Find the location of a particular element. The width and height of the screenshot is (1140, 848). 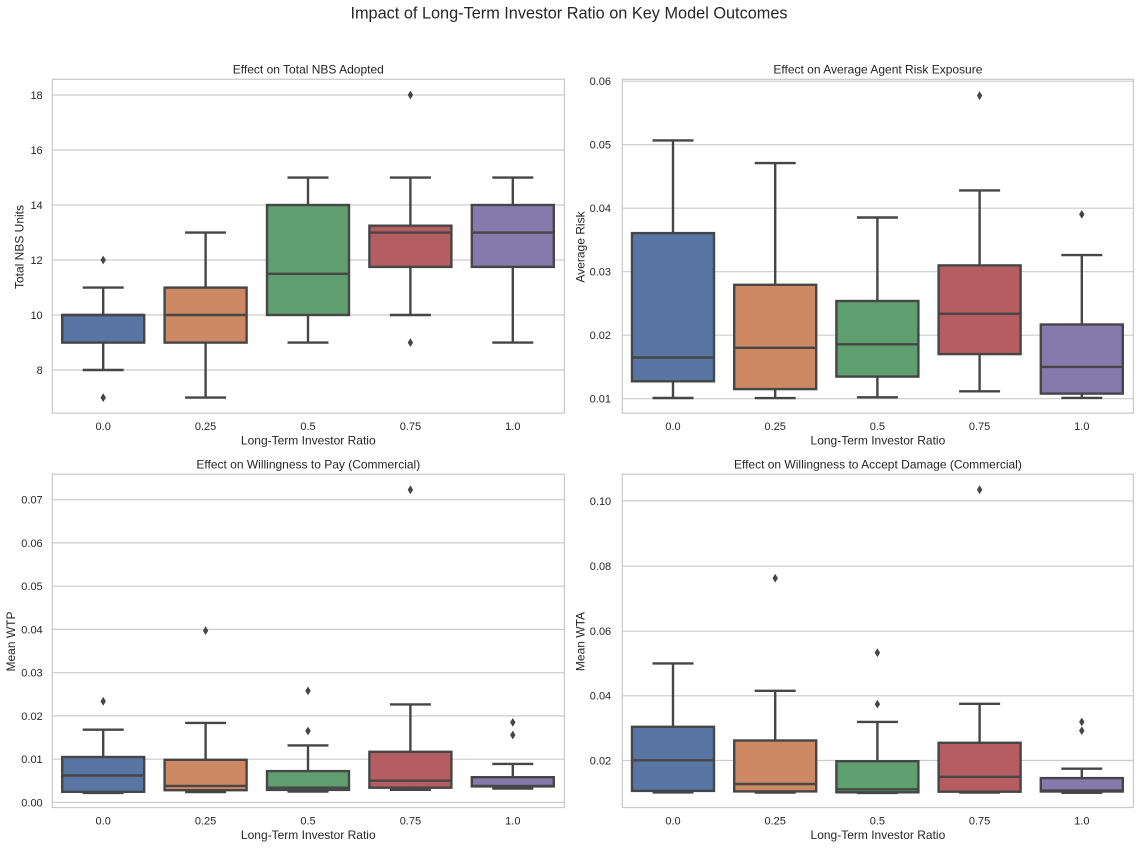

svg-text: Mean WTA is located at coordinates (580, 641).